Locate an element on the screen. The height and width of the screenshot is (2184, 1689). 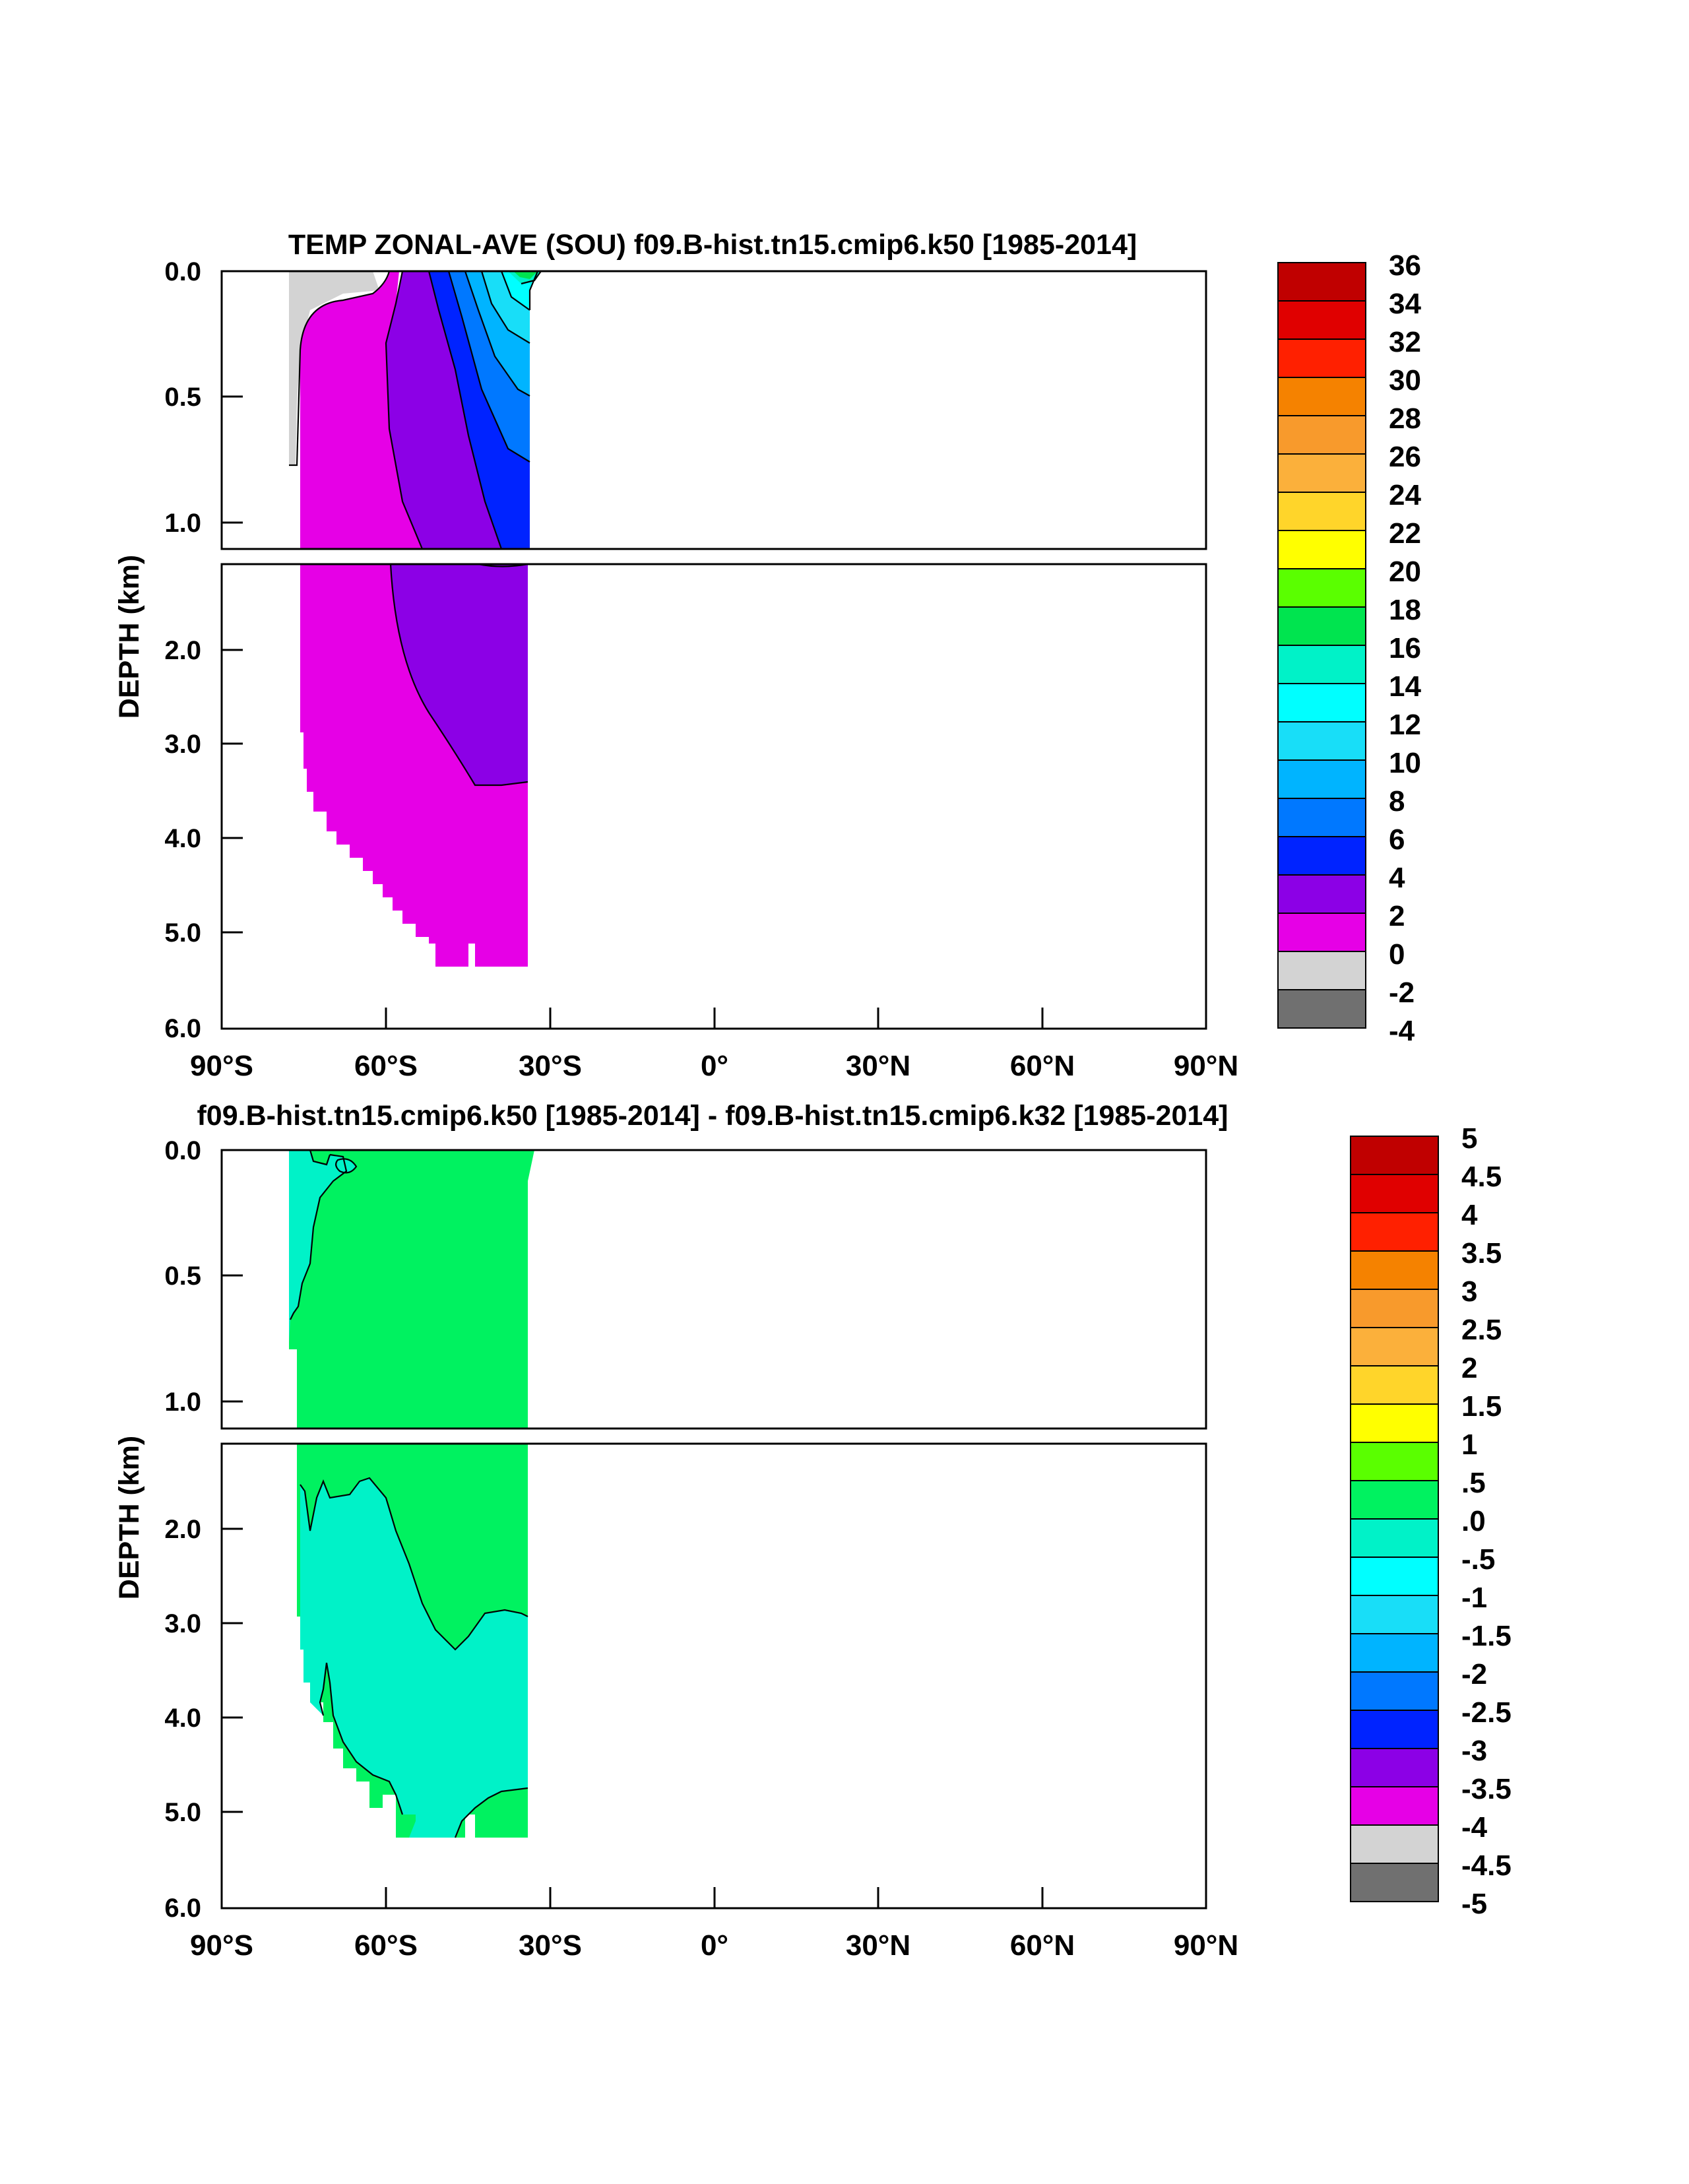
field-lower is located at coordinates (414, 765).